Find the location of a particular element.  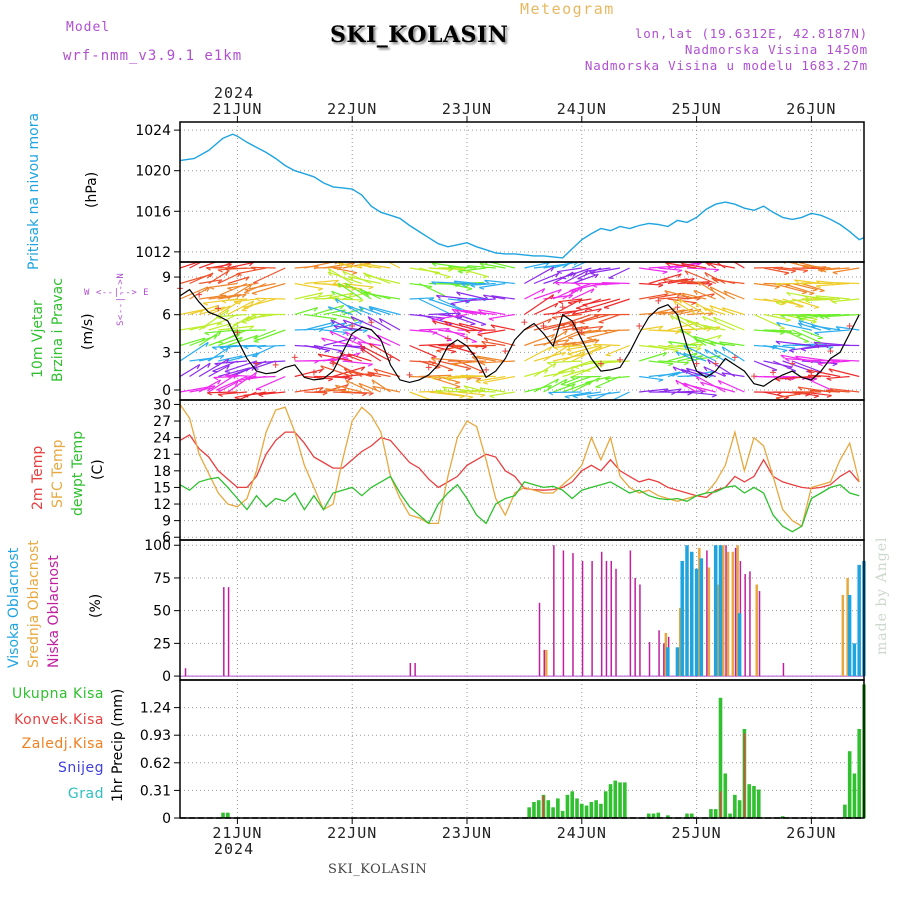

model-name: wrf-nmm_v3.9.1 e1km is located at coordinates (153, 56).